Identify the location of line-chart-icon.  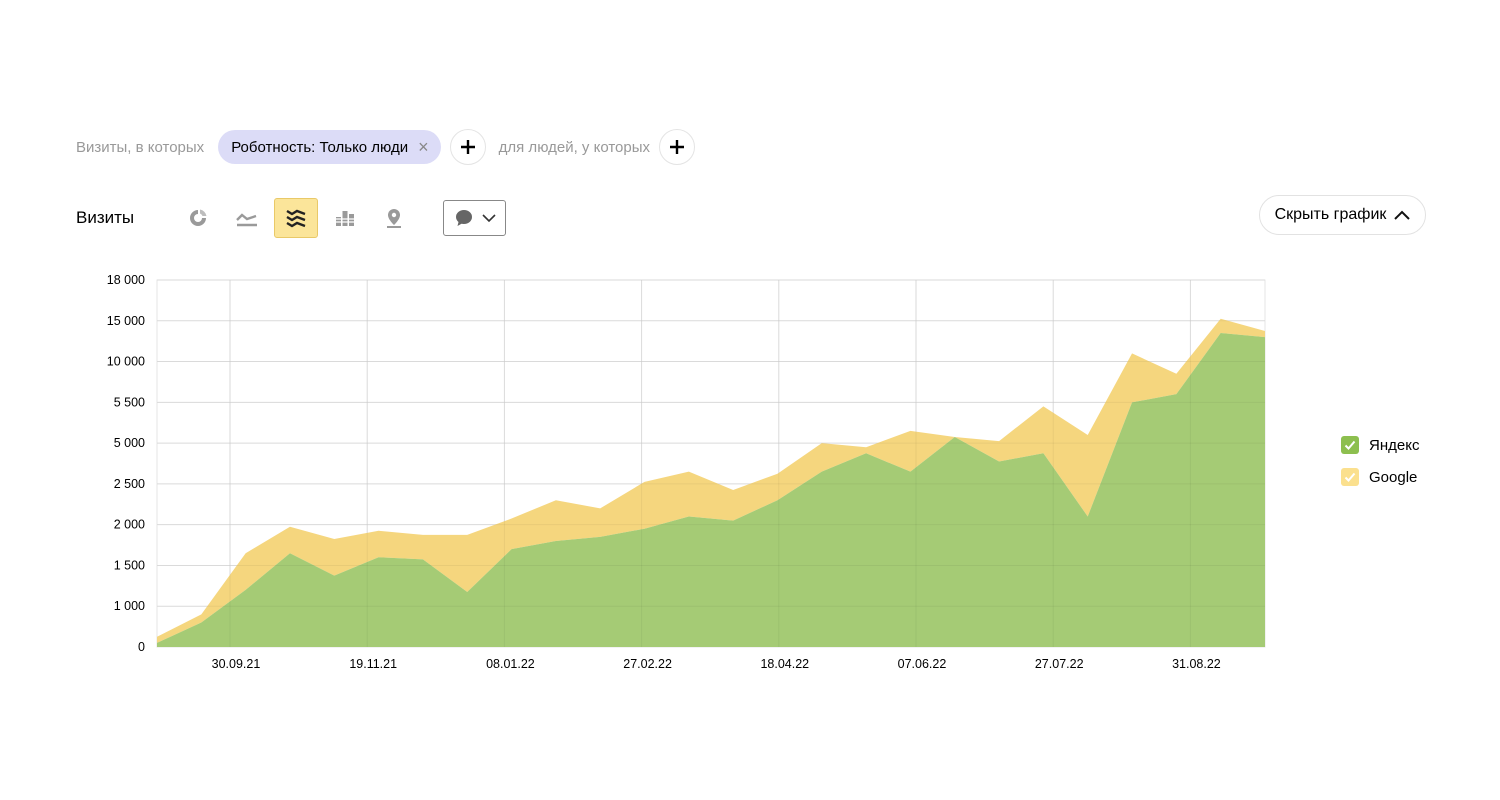
(246, 220).